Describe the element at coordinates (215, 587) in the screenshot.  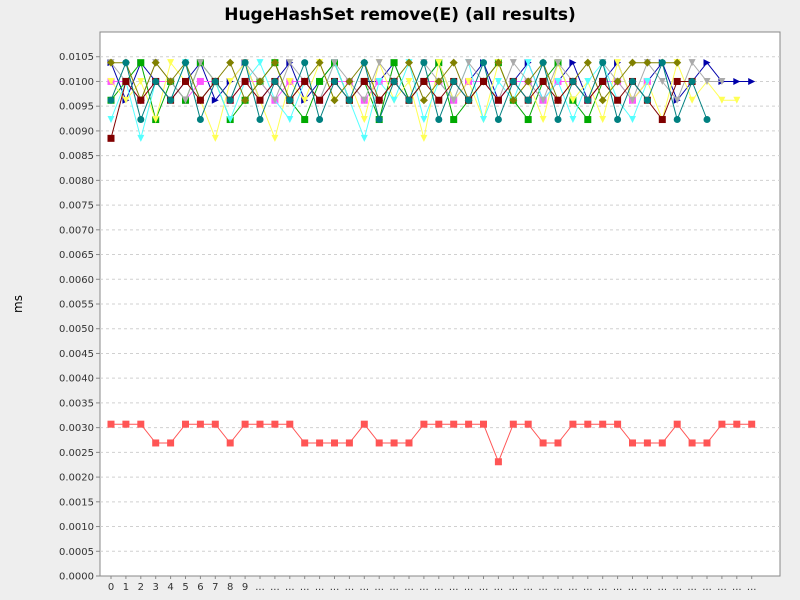
I see `x-tick-label: 7` at that location.